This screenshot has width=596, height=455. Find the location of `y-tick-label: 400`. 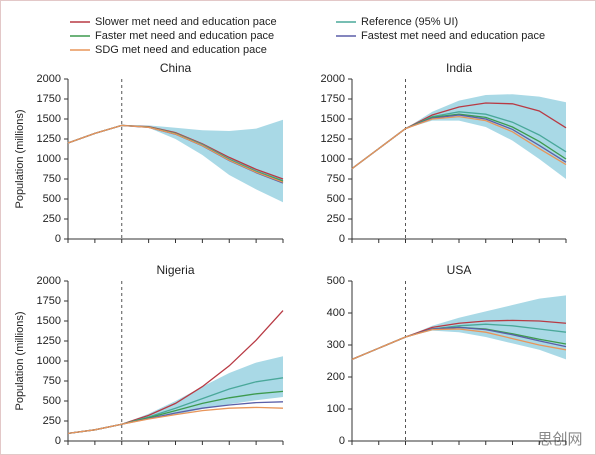

y-tick-label: 400 is located at coordinates (336, 313).